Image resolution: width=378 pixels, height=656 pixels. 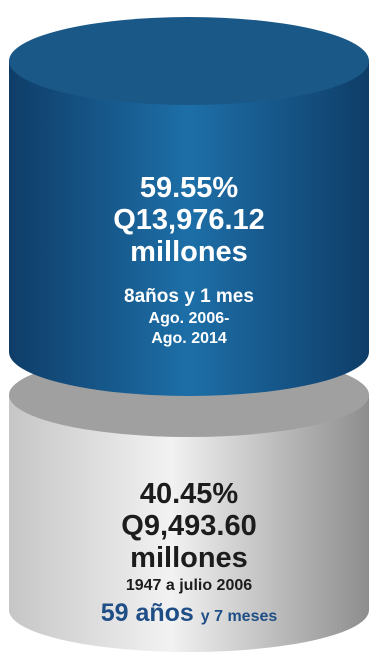 What do you see at coordinates (189, 585) in the screenshot?
I see `bottom-segment-period: 1947 a julio 2006` at bounding box center [189, 585].